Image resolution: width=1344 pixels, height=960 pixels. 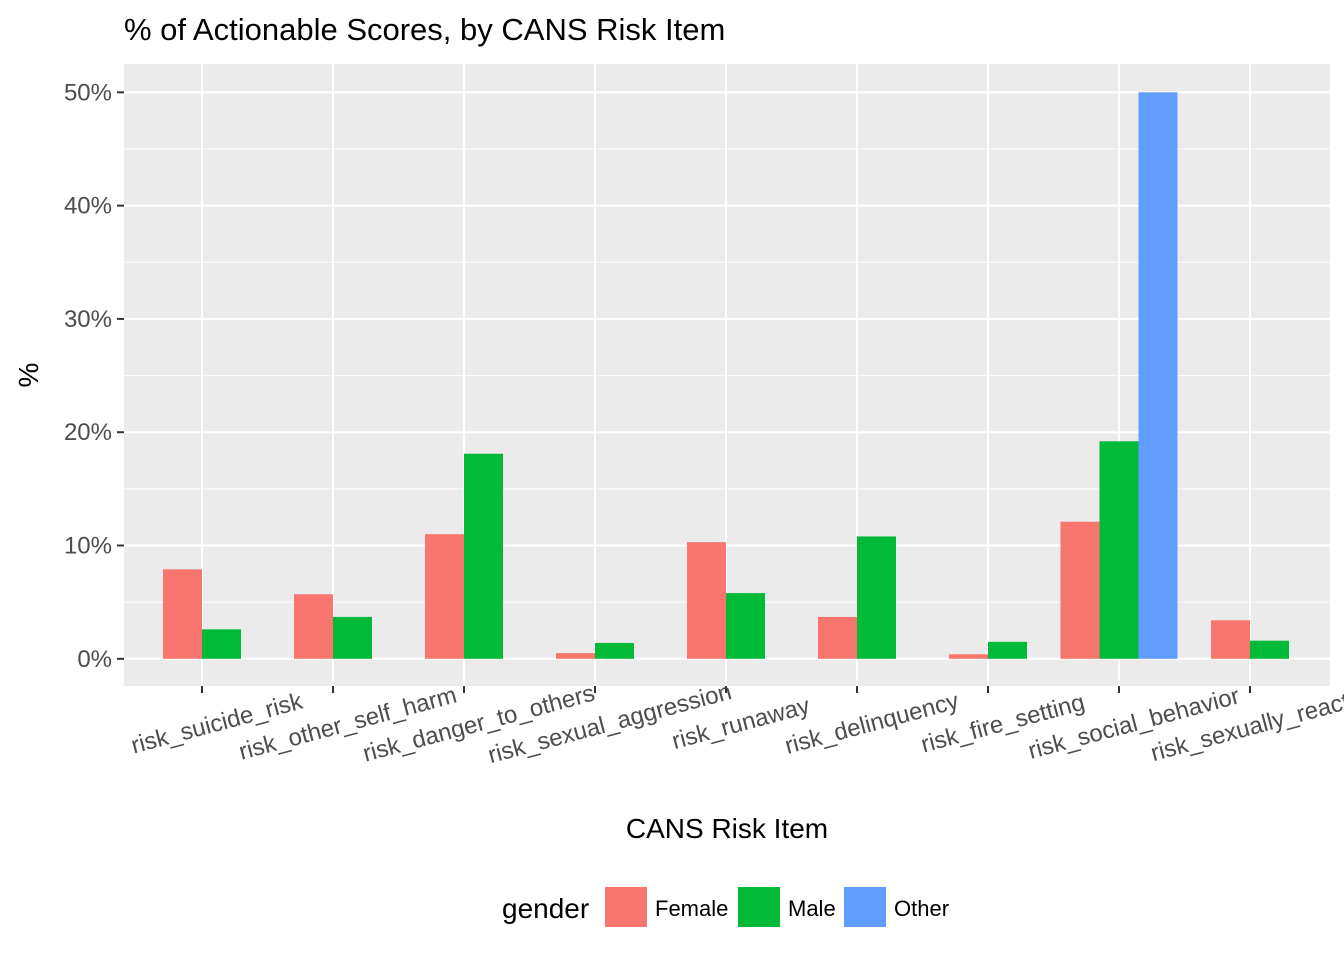 What do you see at coordinates (865, 907) in the screenshot?
I see `legend-key-other` at bounding box center [865, 907].